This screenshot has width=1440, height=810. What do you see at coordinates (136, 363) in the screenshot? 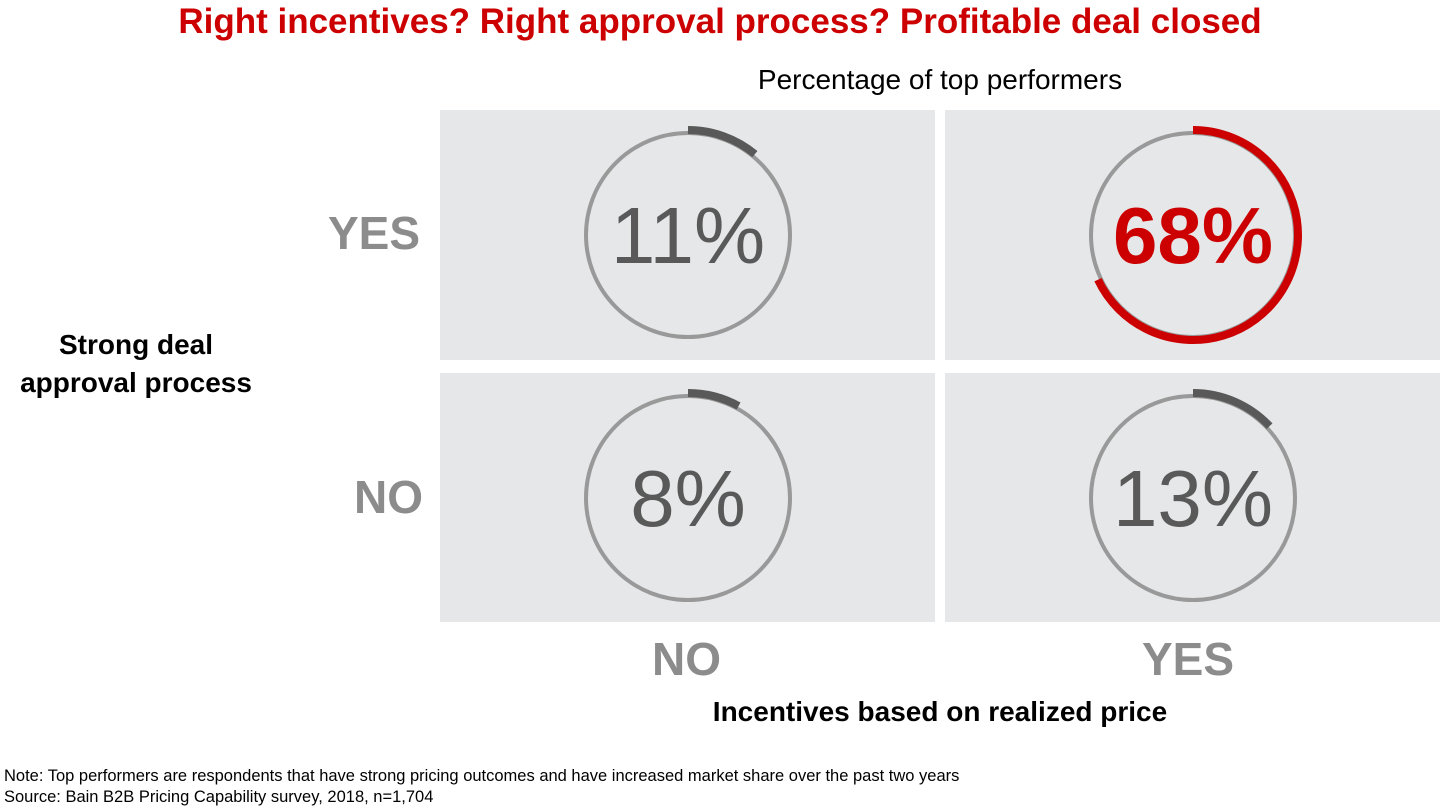
I see `y-axis-label: Strong deal approval process` at bounding box center [136, 363].